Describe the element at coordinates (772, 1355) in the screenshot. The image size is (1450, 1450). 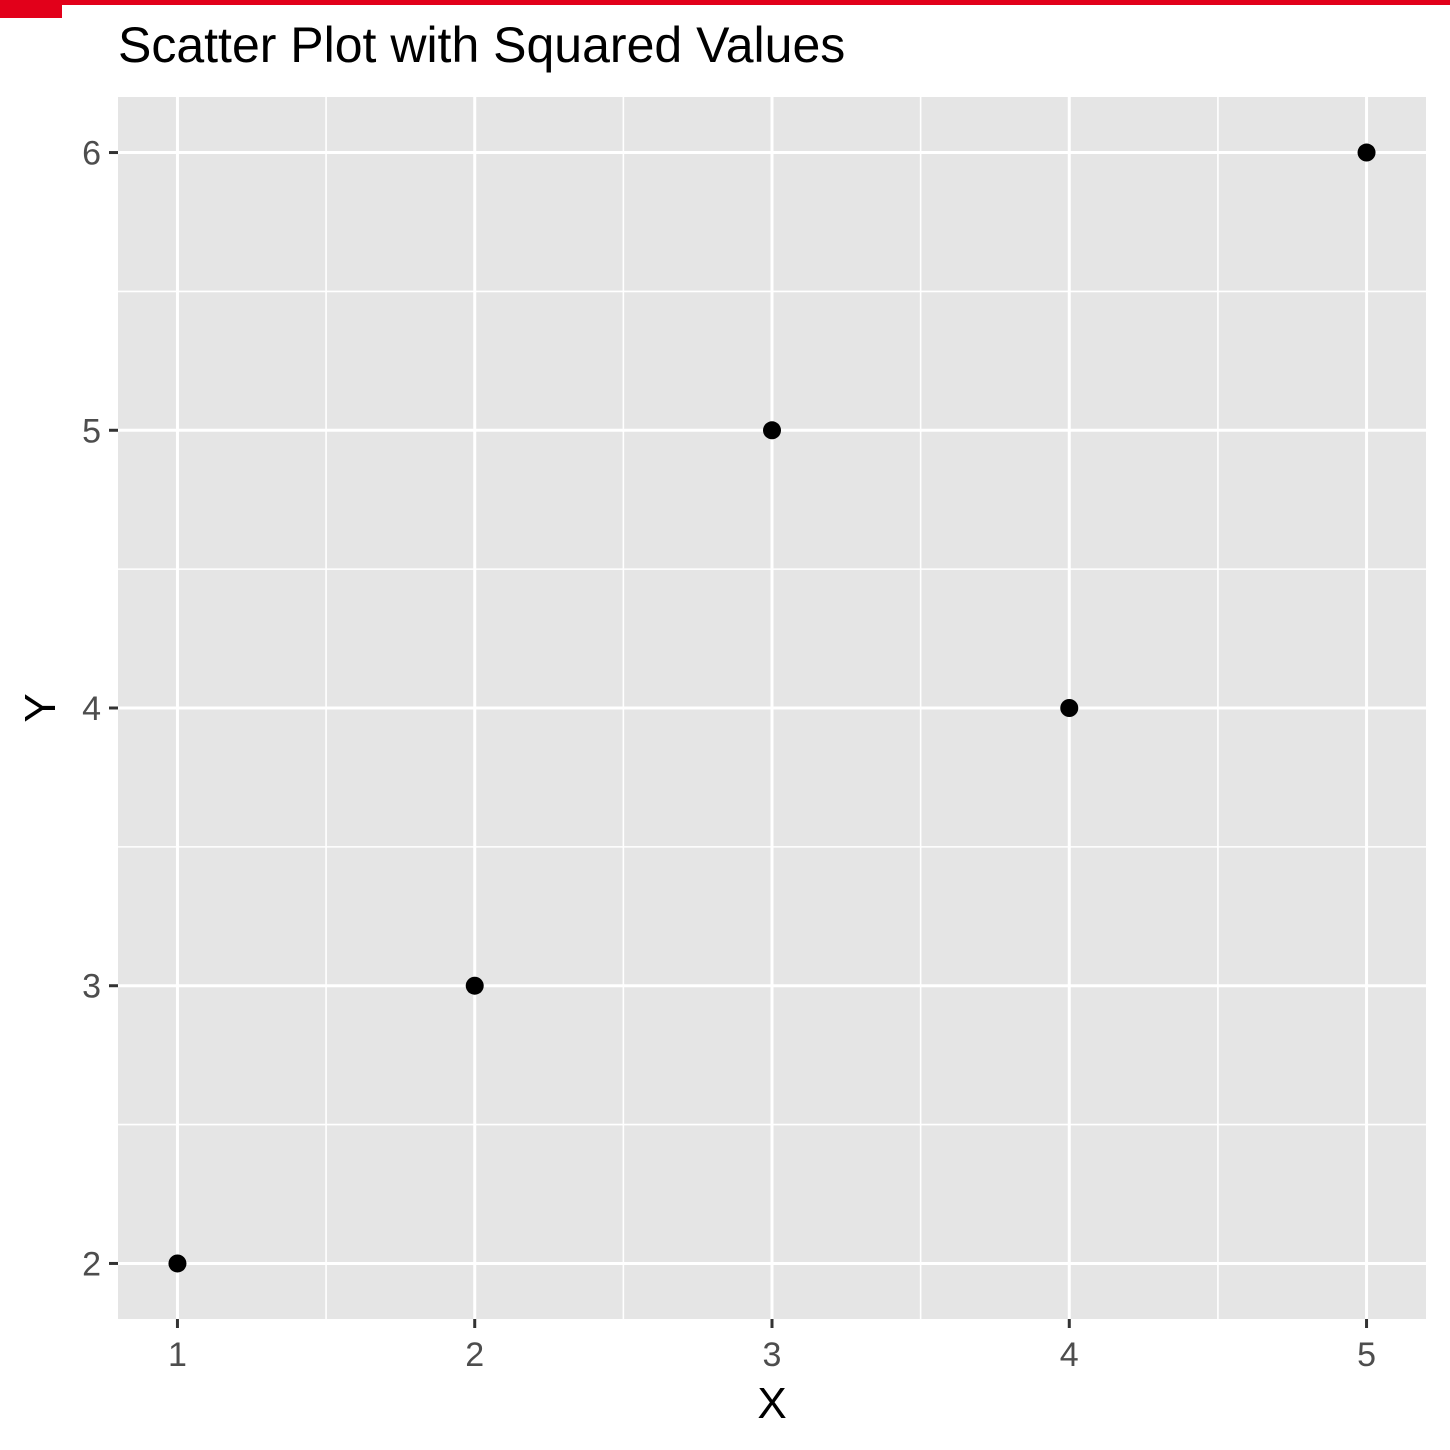
I see `x-tick-label: 3` at that location.